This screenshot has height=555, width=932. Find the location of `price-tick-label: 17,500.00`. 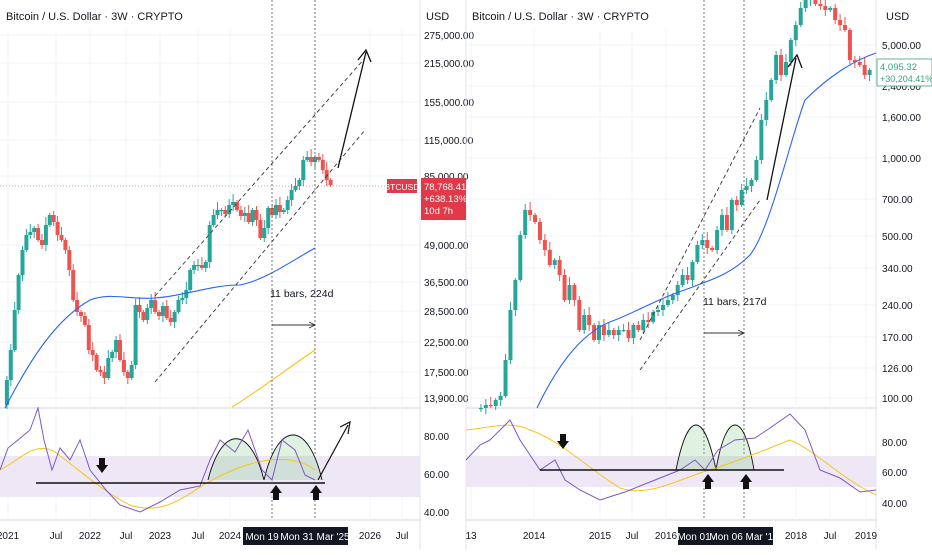

price-tick-label: 17,500.00 is located at coordinates (446, 373).